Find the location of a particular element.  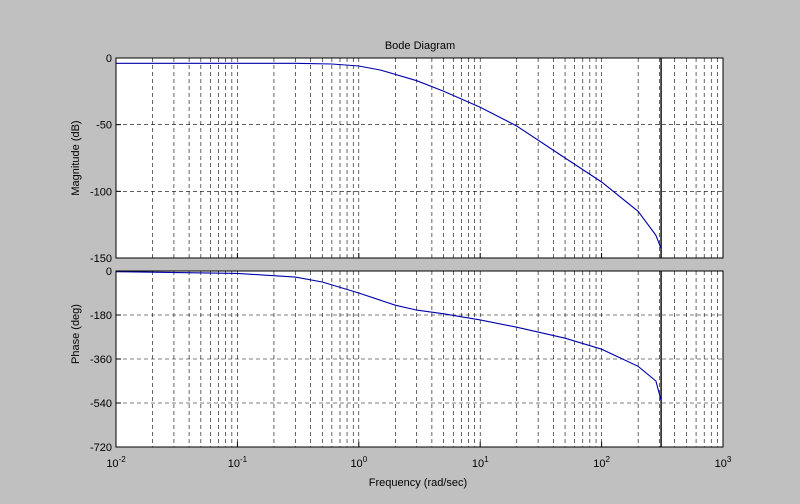

x-tick-label: 10³ is located at coordinates (723, 462).